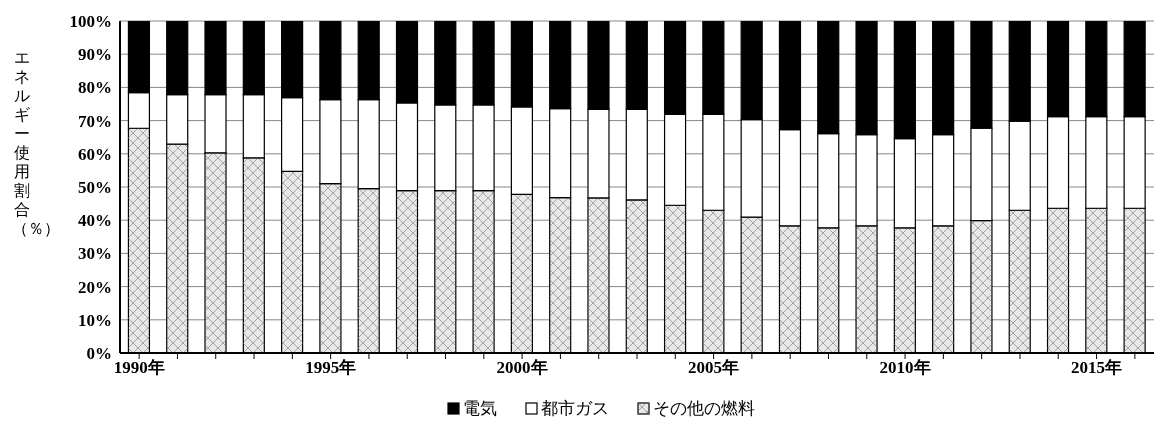 The width and height of the screenshot is (1162, 428). I want to click on text: エネルギー使用割合（％）, so click(36, 143).